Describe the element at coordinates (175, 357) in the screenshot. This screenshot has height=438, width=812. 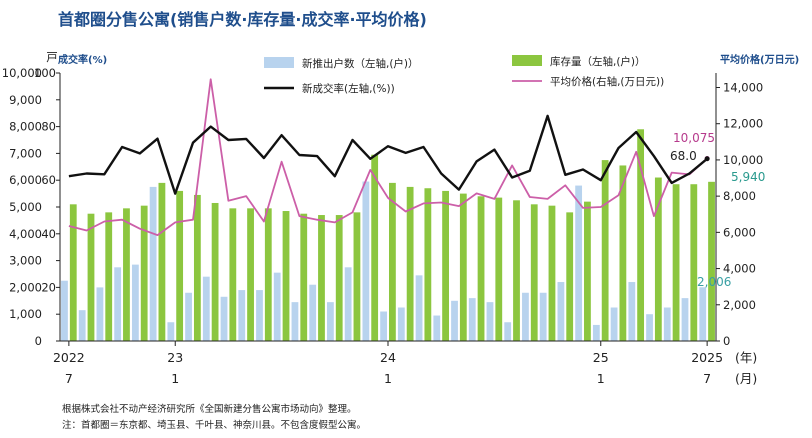
I see `x-year-label: 23` at that location.